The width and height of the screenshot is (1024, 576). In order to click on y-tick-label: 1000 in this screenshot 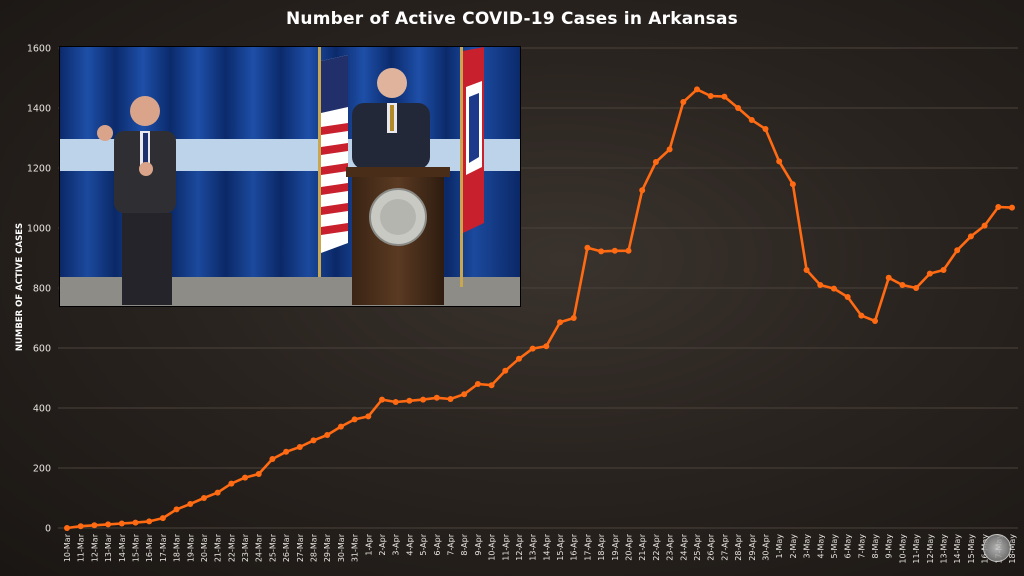, I will do `click(39, 229)`.